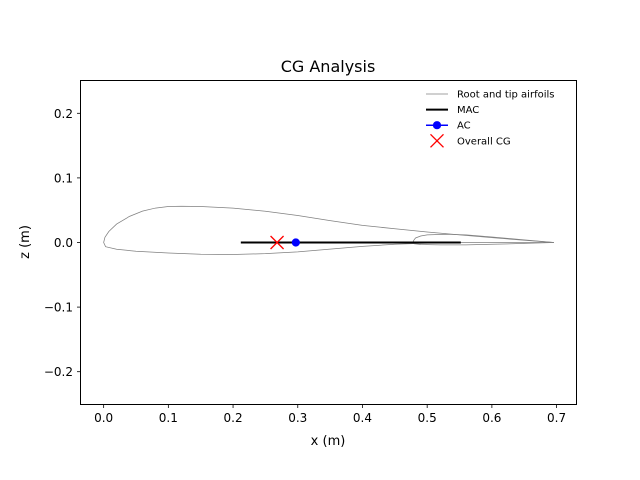 This screenshot has height=480, width=640. What do you see at coordinates (328, 66) in the screenshot?
I see `chart-title: CG Analysis` at bounding box center [328, 66].